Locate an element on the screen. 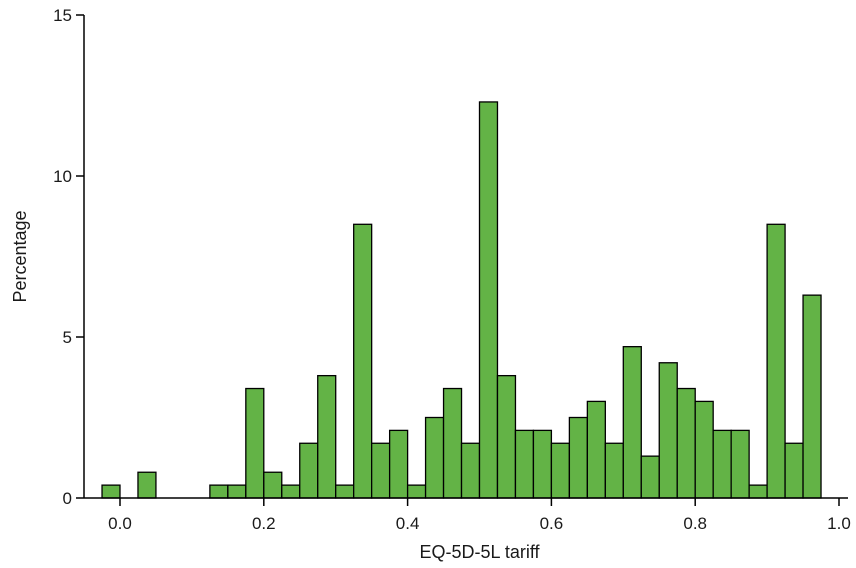 The width and height of the screenshot is (856, 568). y-axis-title: Percentage is located at coordinates (20, 256).